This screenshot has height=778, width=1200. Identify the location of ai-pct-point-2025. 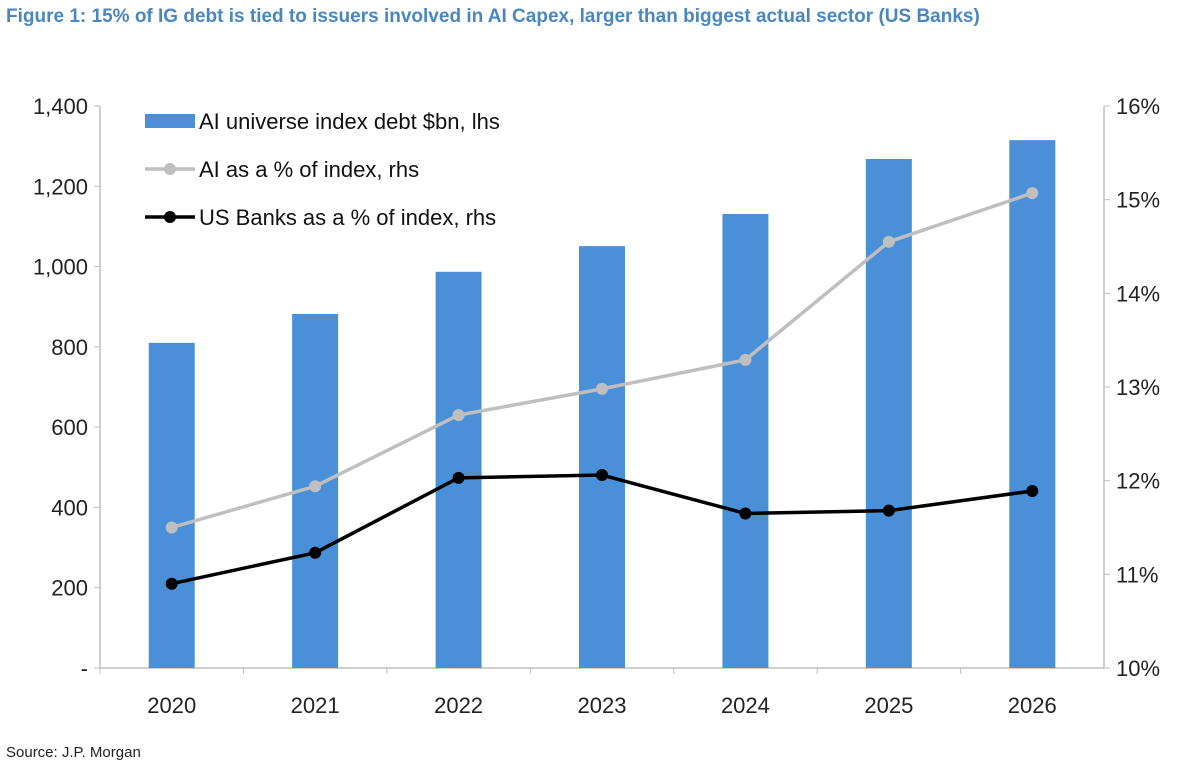
(888, 241).